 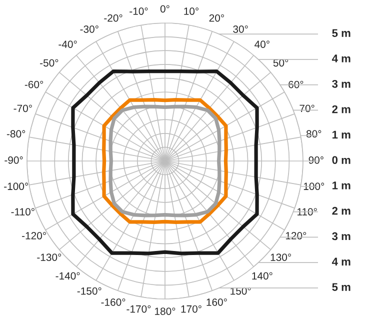 I want to click on spoke-label: 70°, so click(x=307, y=108).